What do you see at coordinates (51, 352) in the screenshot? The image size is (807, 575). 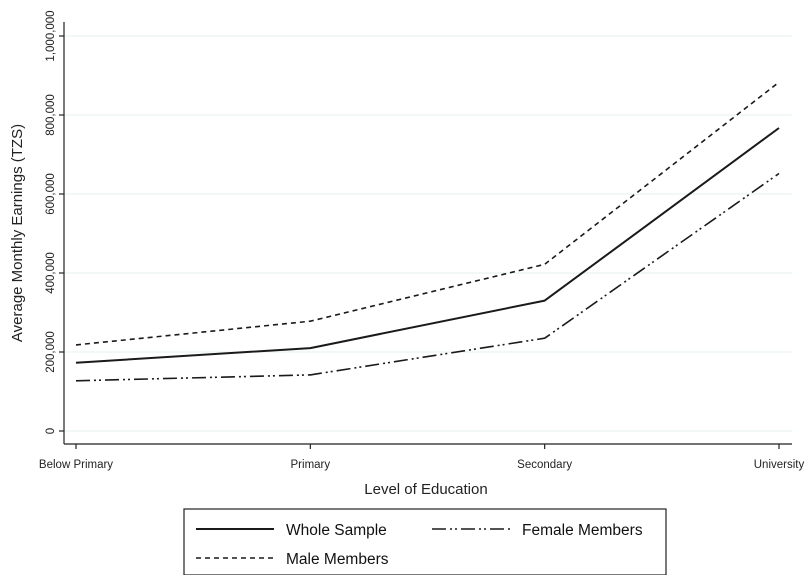 I see `y-tick-label: 200,000` at bounding box center [51, 352].